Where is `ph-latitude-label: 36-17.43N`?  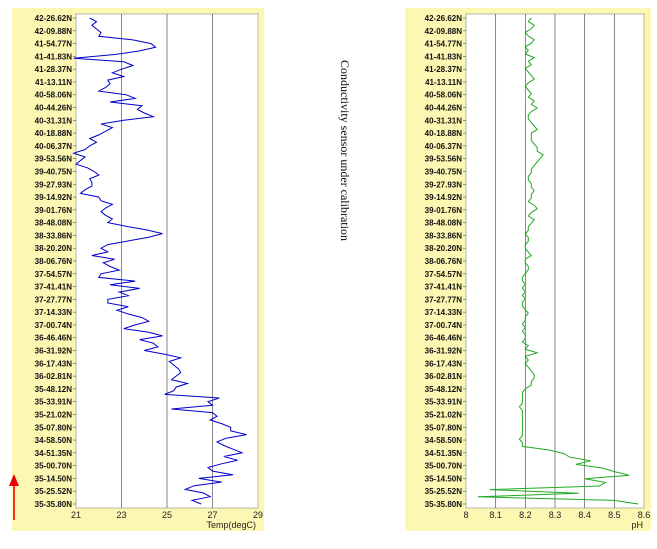
ph-latitude-label: 36-17.43N is located at coordinates (444, 363).